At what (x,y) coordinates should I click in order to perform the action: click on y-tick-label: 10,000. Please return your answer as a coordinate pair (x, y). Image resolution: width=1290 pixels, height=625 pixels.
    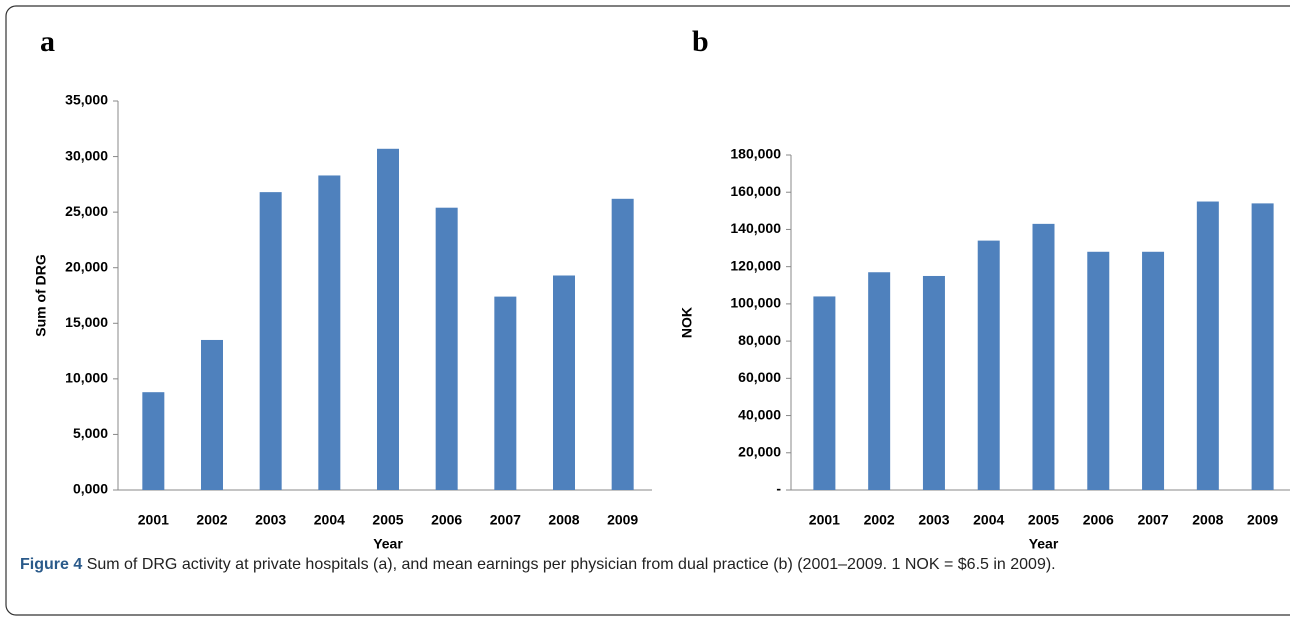
    Looking at the image, I should click on (86, 378).